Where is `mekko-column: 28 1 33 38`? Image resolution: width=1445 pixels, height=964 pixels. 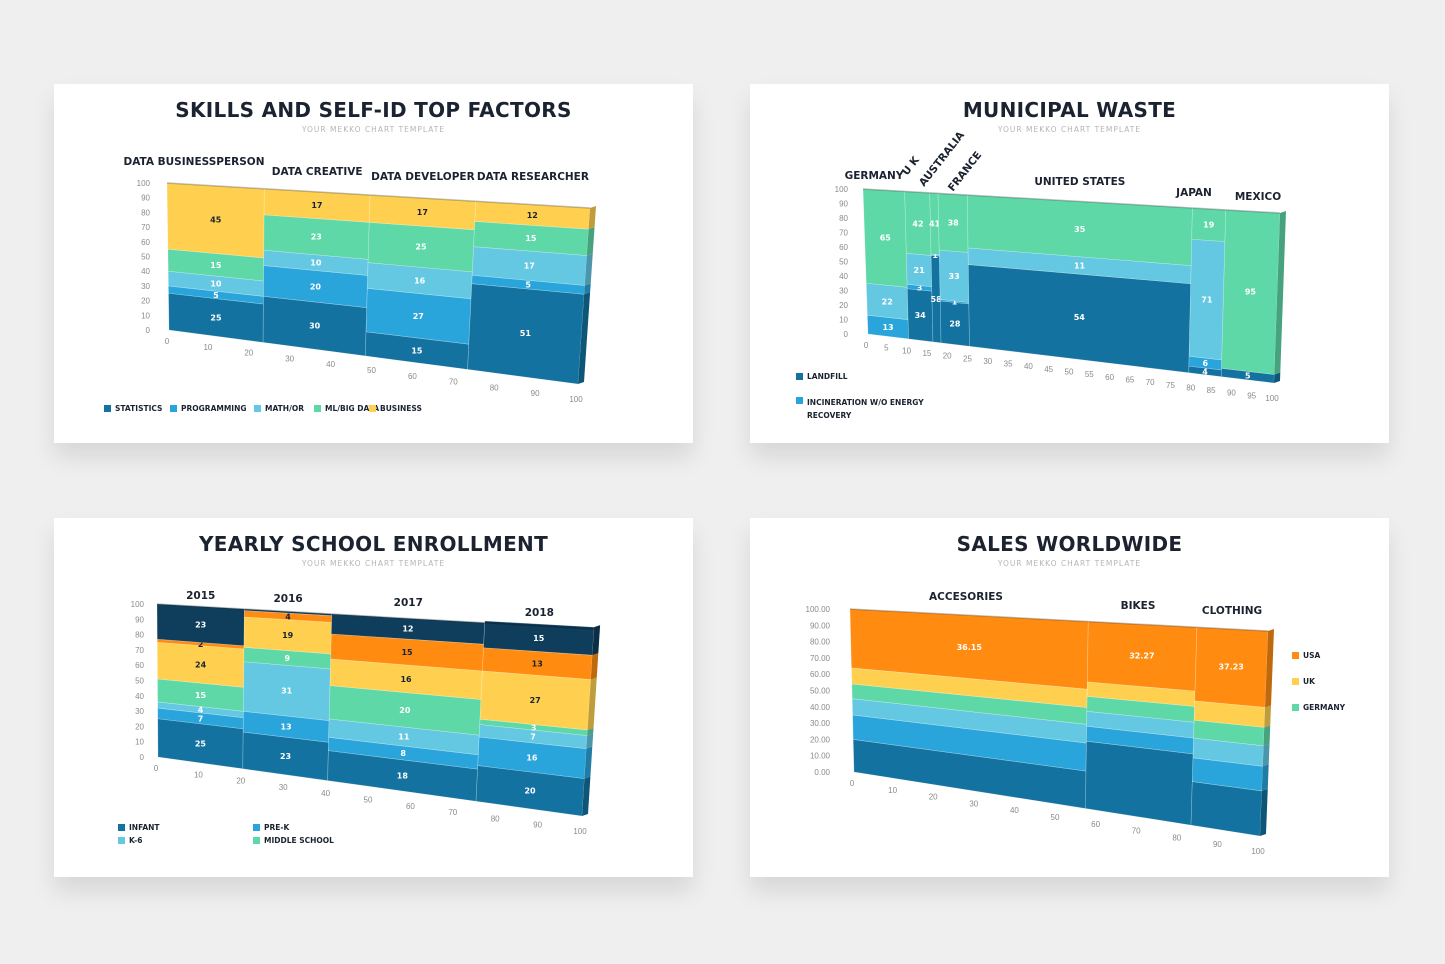
mekko-column: 28 1 33 38 is located at coordinates (953, 270).